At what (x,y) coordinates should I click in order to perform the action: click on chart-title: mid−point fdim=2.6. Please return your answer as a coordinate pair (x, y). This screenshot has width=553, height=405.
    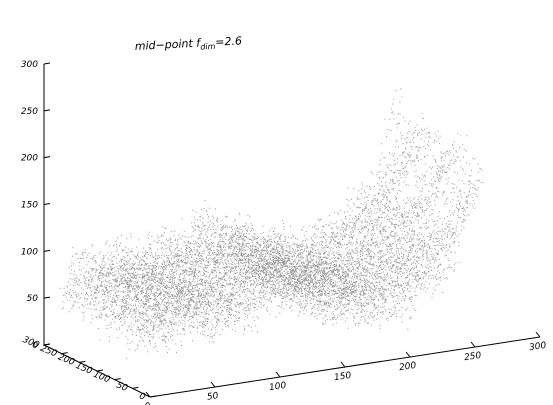
    Looking at the image, I should click on (188, 44).